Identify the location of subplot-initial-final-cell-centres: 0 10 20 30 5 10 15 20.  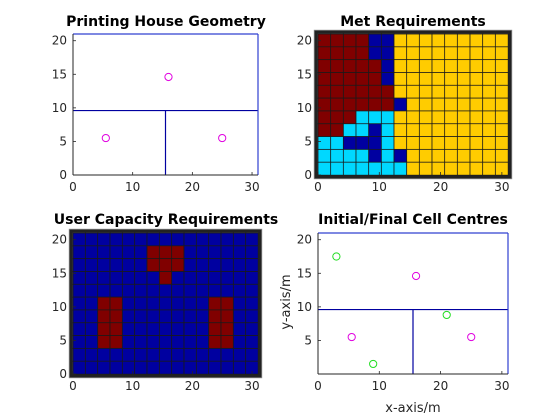
(403, 312).